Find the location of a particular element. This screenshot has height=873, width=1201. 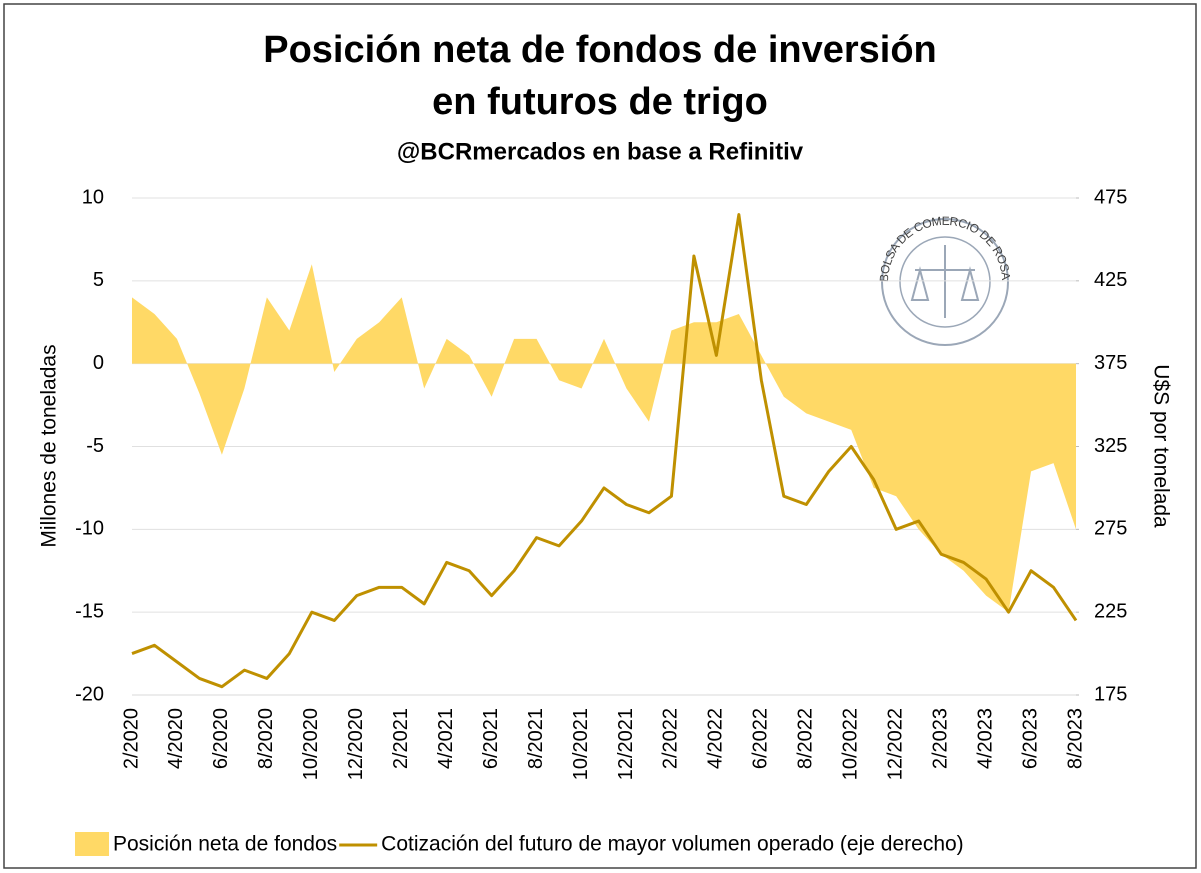

x-tick-label: 10/2020 is located at coordinates (311, 744).